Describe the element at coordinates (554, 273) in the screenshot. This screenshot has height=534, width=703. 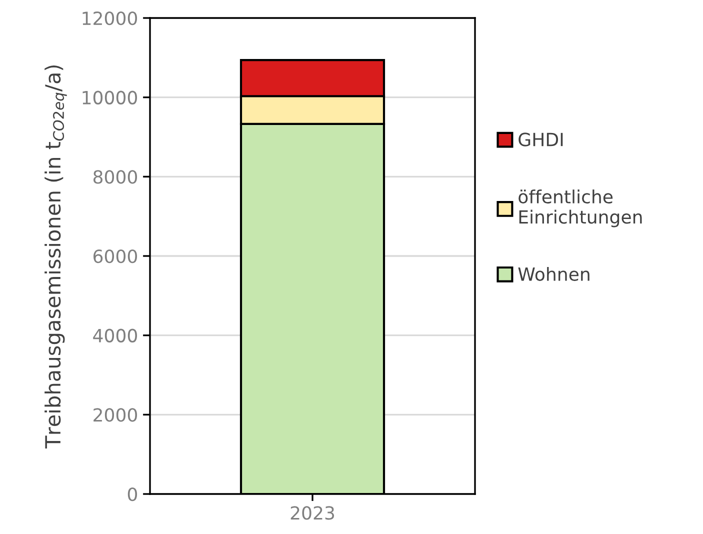
I see `legend-label: Wohnen` at that location.